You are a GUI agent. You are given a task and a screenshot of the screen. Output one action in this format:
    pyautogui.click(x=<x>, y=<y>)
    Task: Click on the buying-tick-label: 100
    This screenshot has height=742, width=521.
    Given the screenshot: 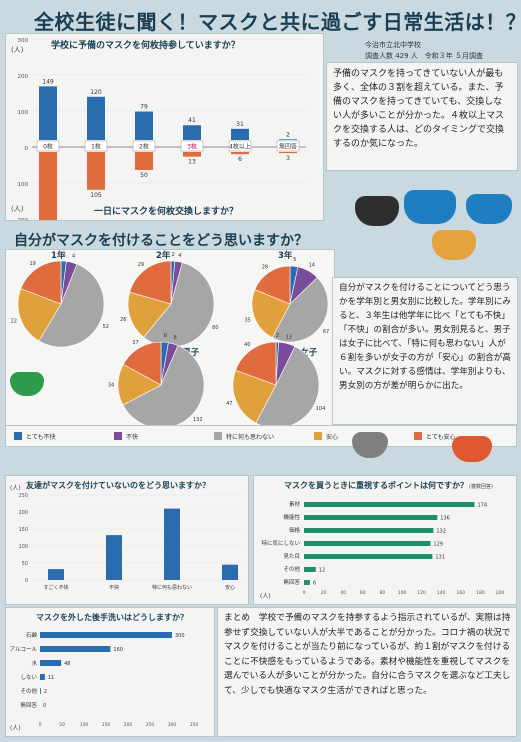 What is the action you would take?
    pyautogui.click(x=402, y=593)
    